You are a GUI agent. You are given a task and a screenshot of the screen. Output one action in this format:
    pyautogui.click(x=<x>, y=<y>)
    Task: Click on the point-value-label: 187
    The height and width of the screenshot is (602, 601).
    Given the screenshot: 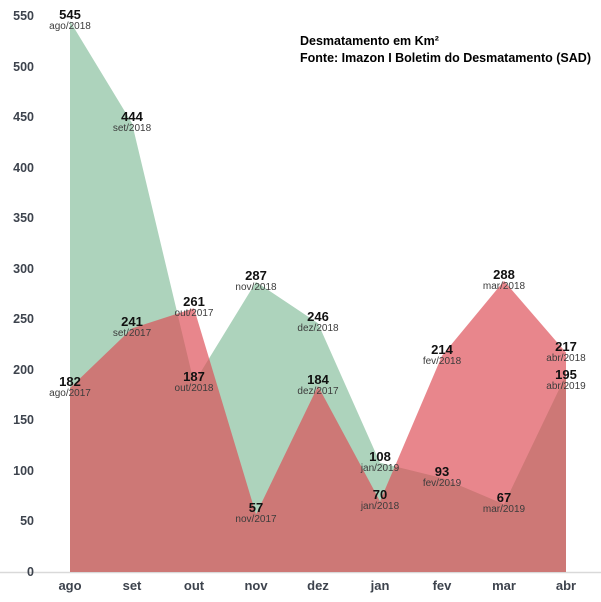 What is the action you would take?
    pyautogui.click(x=194, y=376)
    